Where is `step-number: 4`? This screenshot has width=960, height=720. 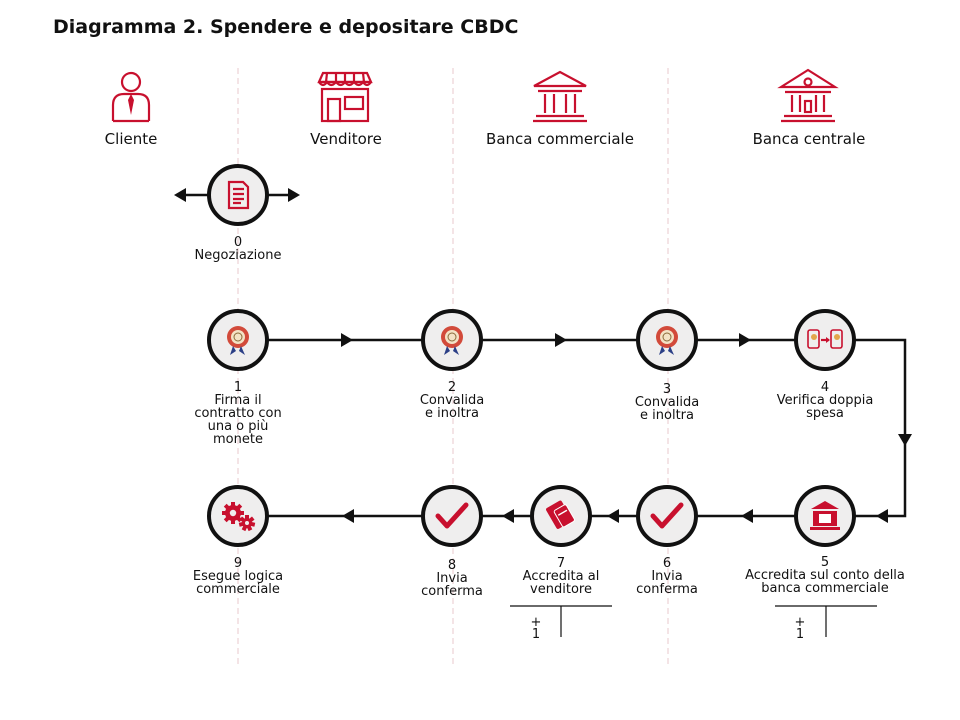 step-number: 4 is located at coordinates (825, 387).